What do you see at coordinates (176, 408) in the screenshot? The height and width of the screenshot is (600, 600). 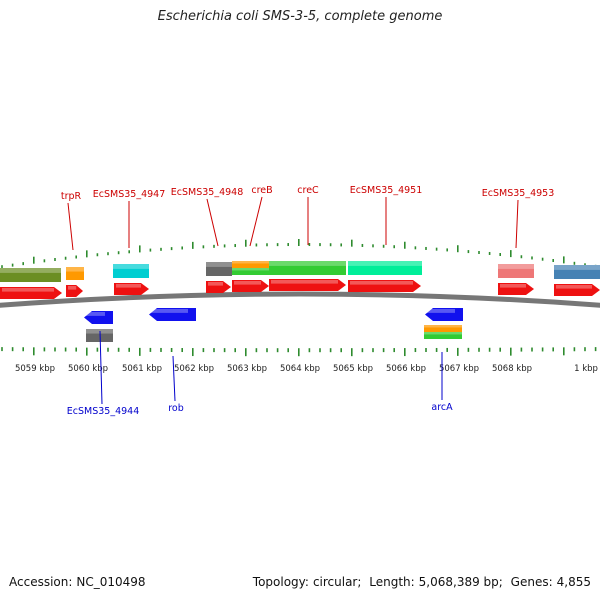 I see `gene-label-bottom: rob` at bounding box center [176, 408].